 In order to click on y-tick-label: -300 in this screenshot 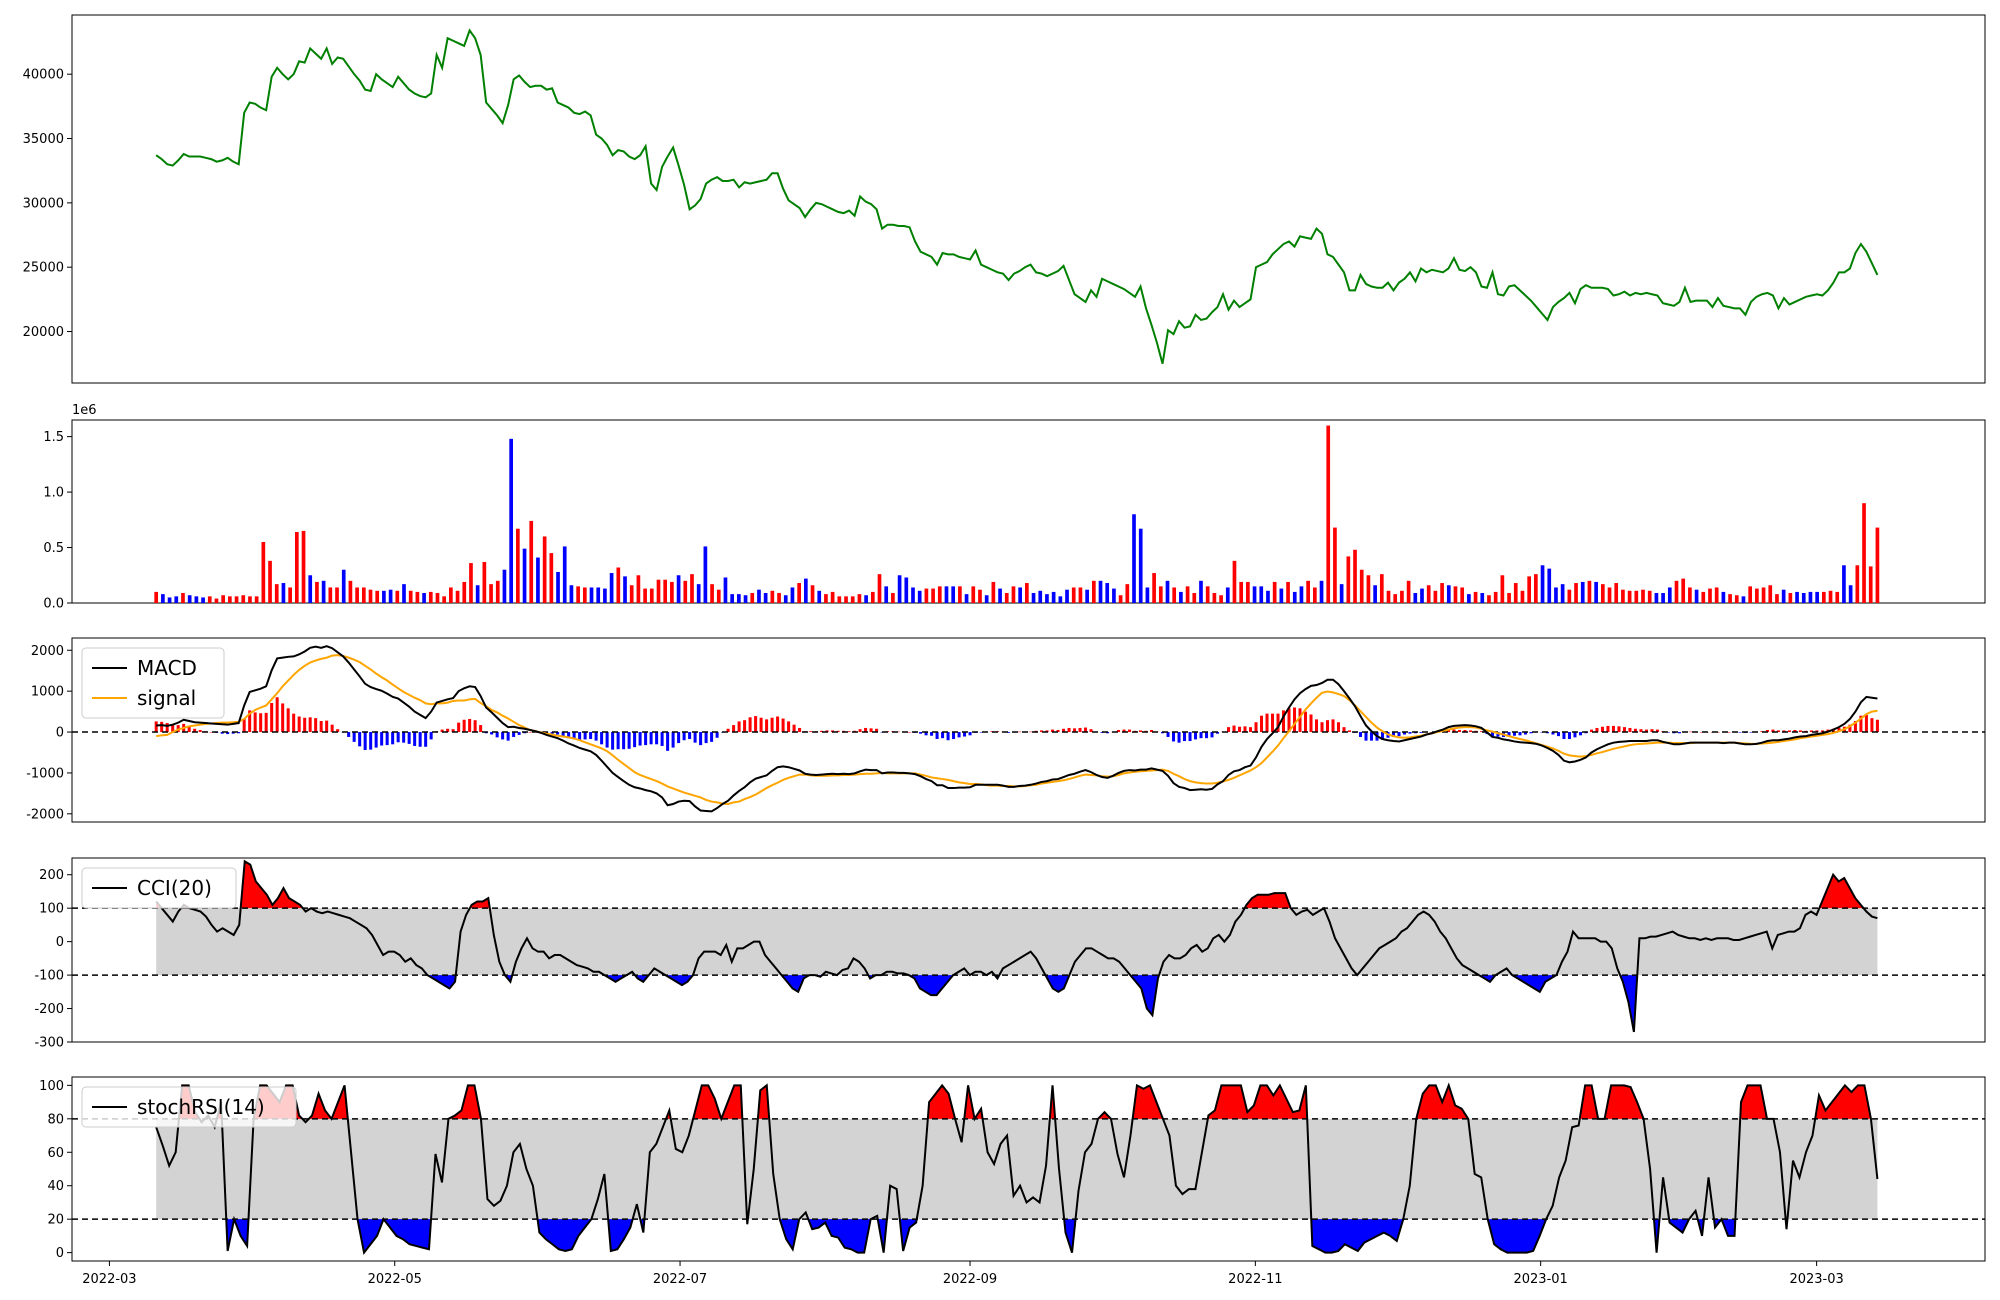, I will do `click(49, 1043)`.